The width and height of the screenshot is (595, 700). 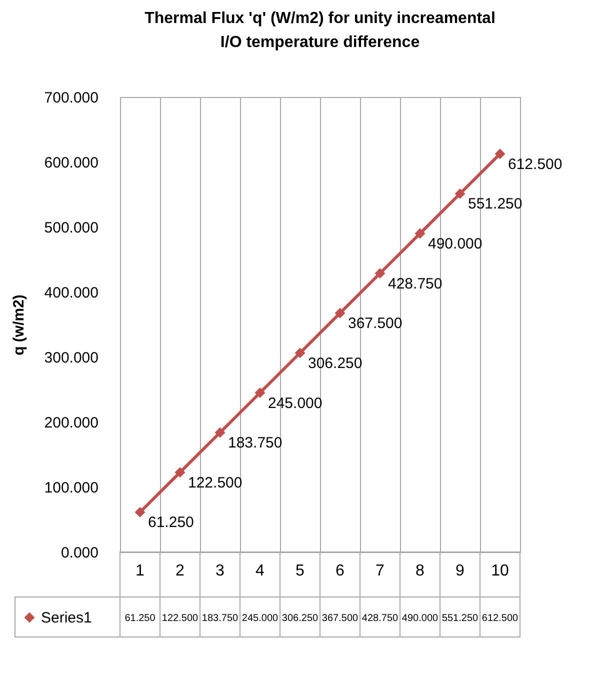 I want to click on data-label: 122.500, so click(x=180, y=618).